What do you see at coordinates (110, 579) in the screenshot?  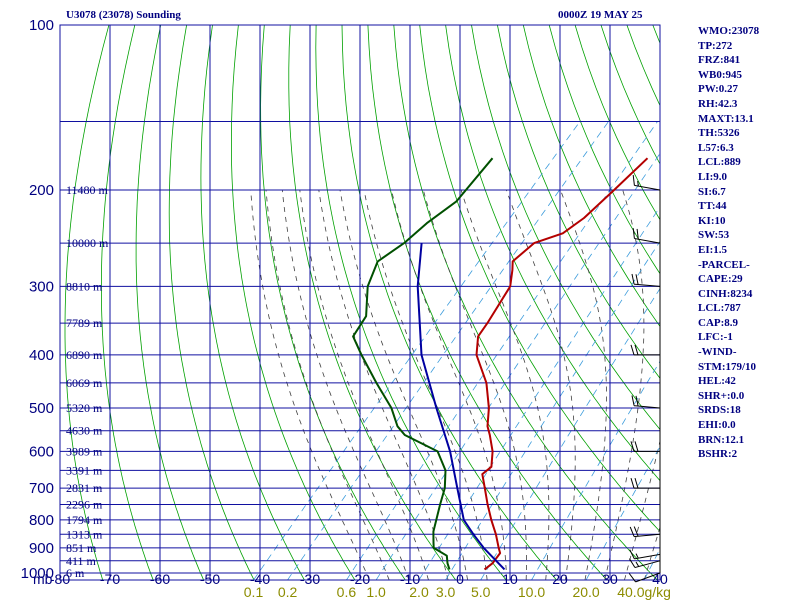 I see `temperature-tick-label: -70` at bounding box center [110, 579].